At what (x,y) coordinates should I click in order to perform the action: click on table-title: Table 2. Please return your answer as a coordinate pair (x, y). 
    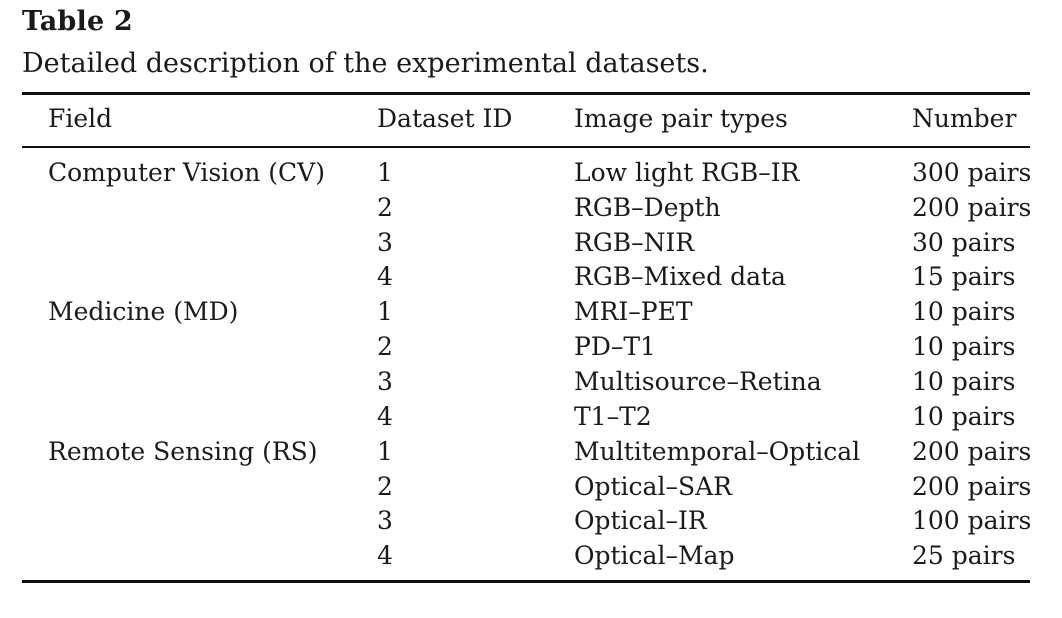
    Looking at the image, I should click on (77, 21).